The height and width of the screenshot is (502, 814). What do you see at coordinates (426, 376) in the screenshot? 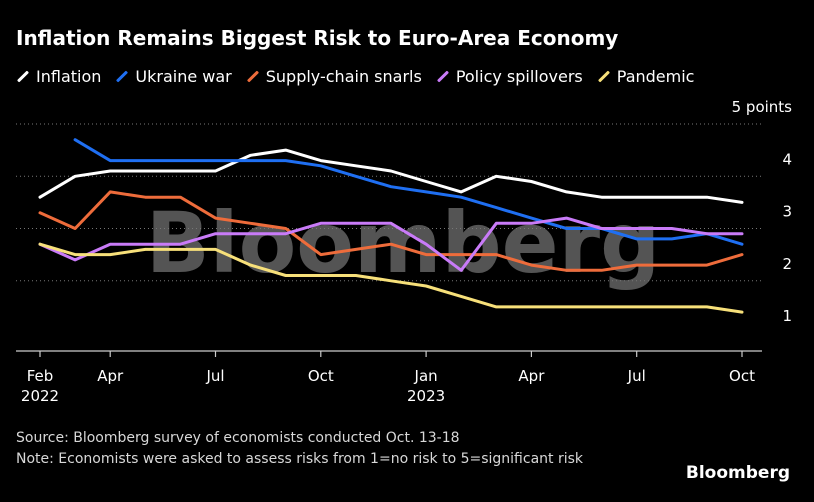
I see `x-tick-label: Jan` at bounding box center [426, 376].